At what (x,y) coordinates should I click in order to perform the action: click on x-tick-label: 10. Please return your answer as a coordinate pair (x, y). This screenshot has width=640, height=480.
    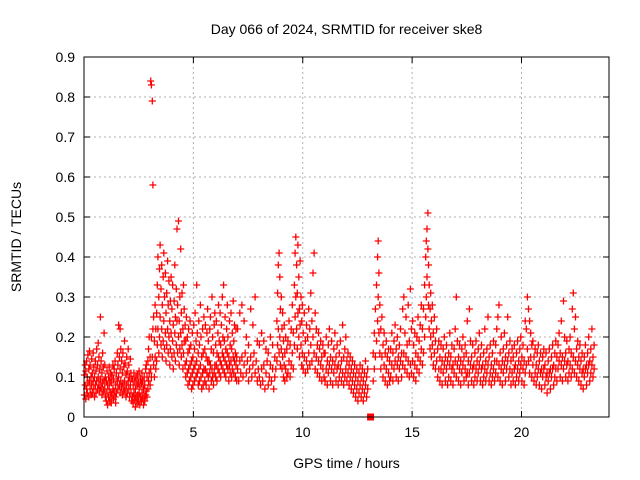
    Looking at the image, I should click on (303, 432).